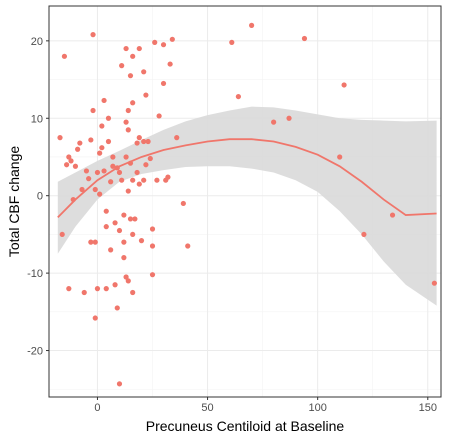 Image resolution: width=451 pixels, height=436 pixels. Describe the element at coordinates (245, 426) in the screenshot. I see `x-axis-title: Precuneus Centiloid at Baseline` at that location.